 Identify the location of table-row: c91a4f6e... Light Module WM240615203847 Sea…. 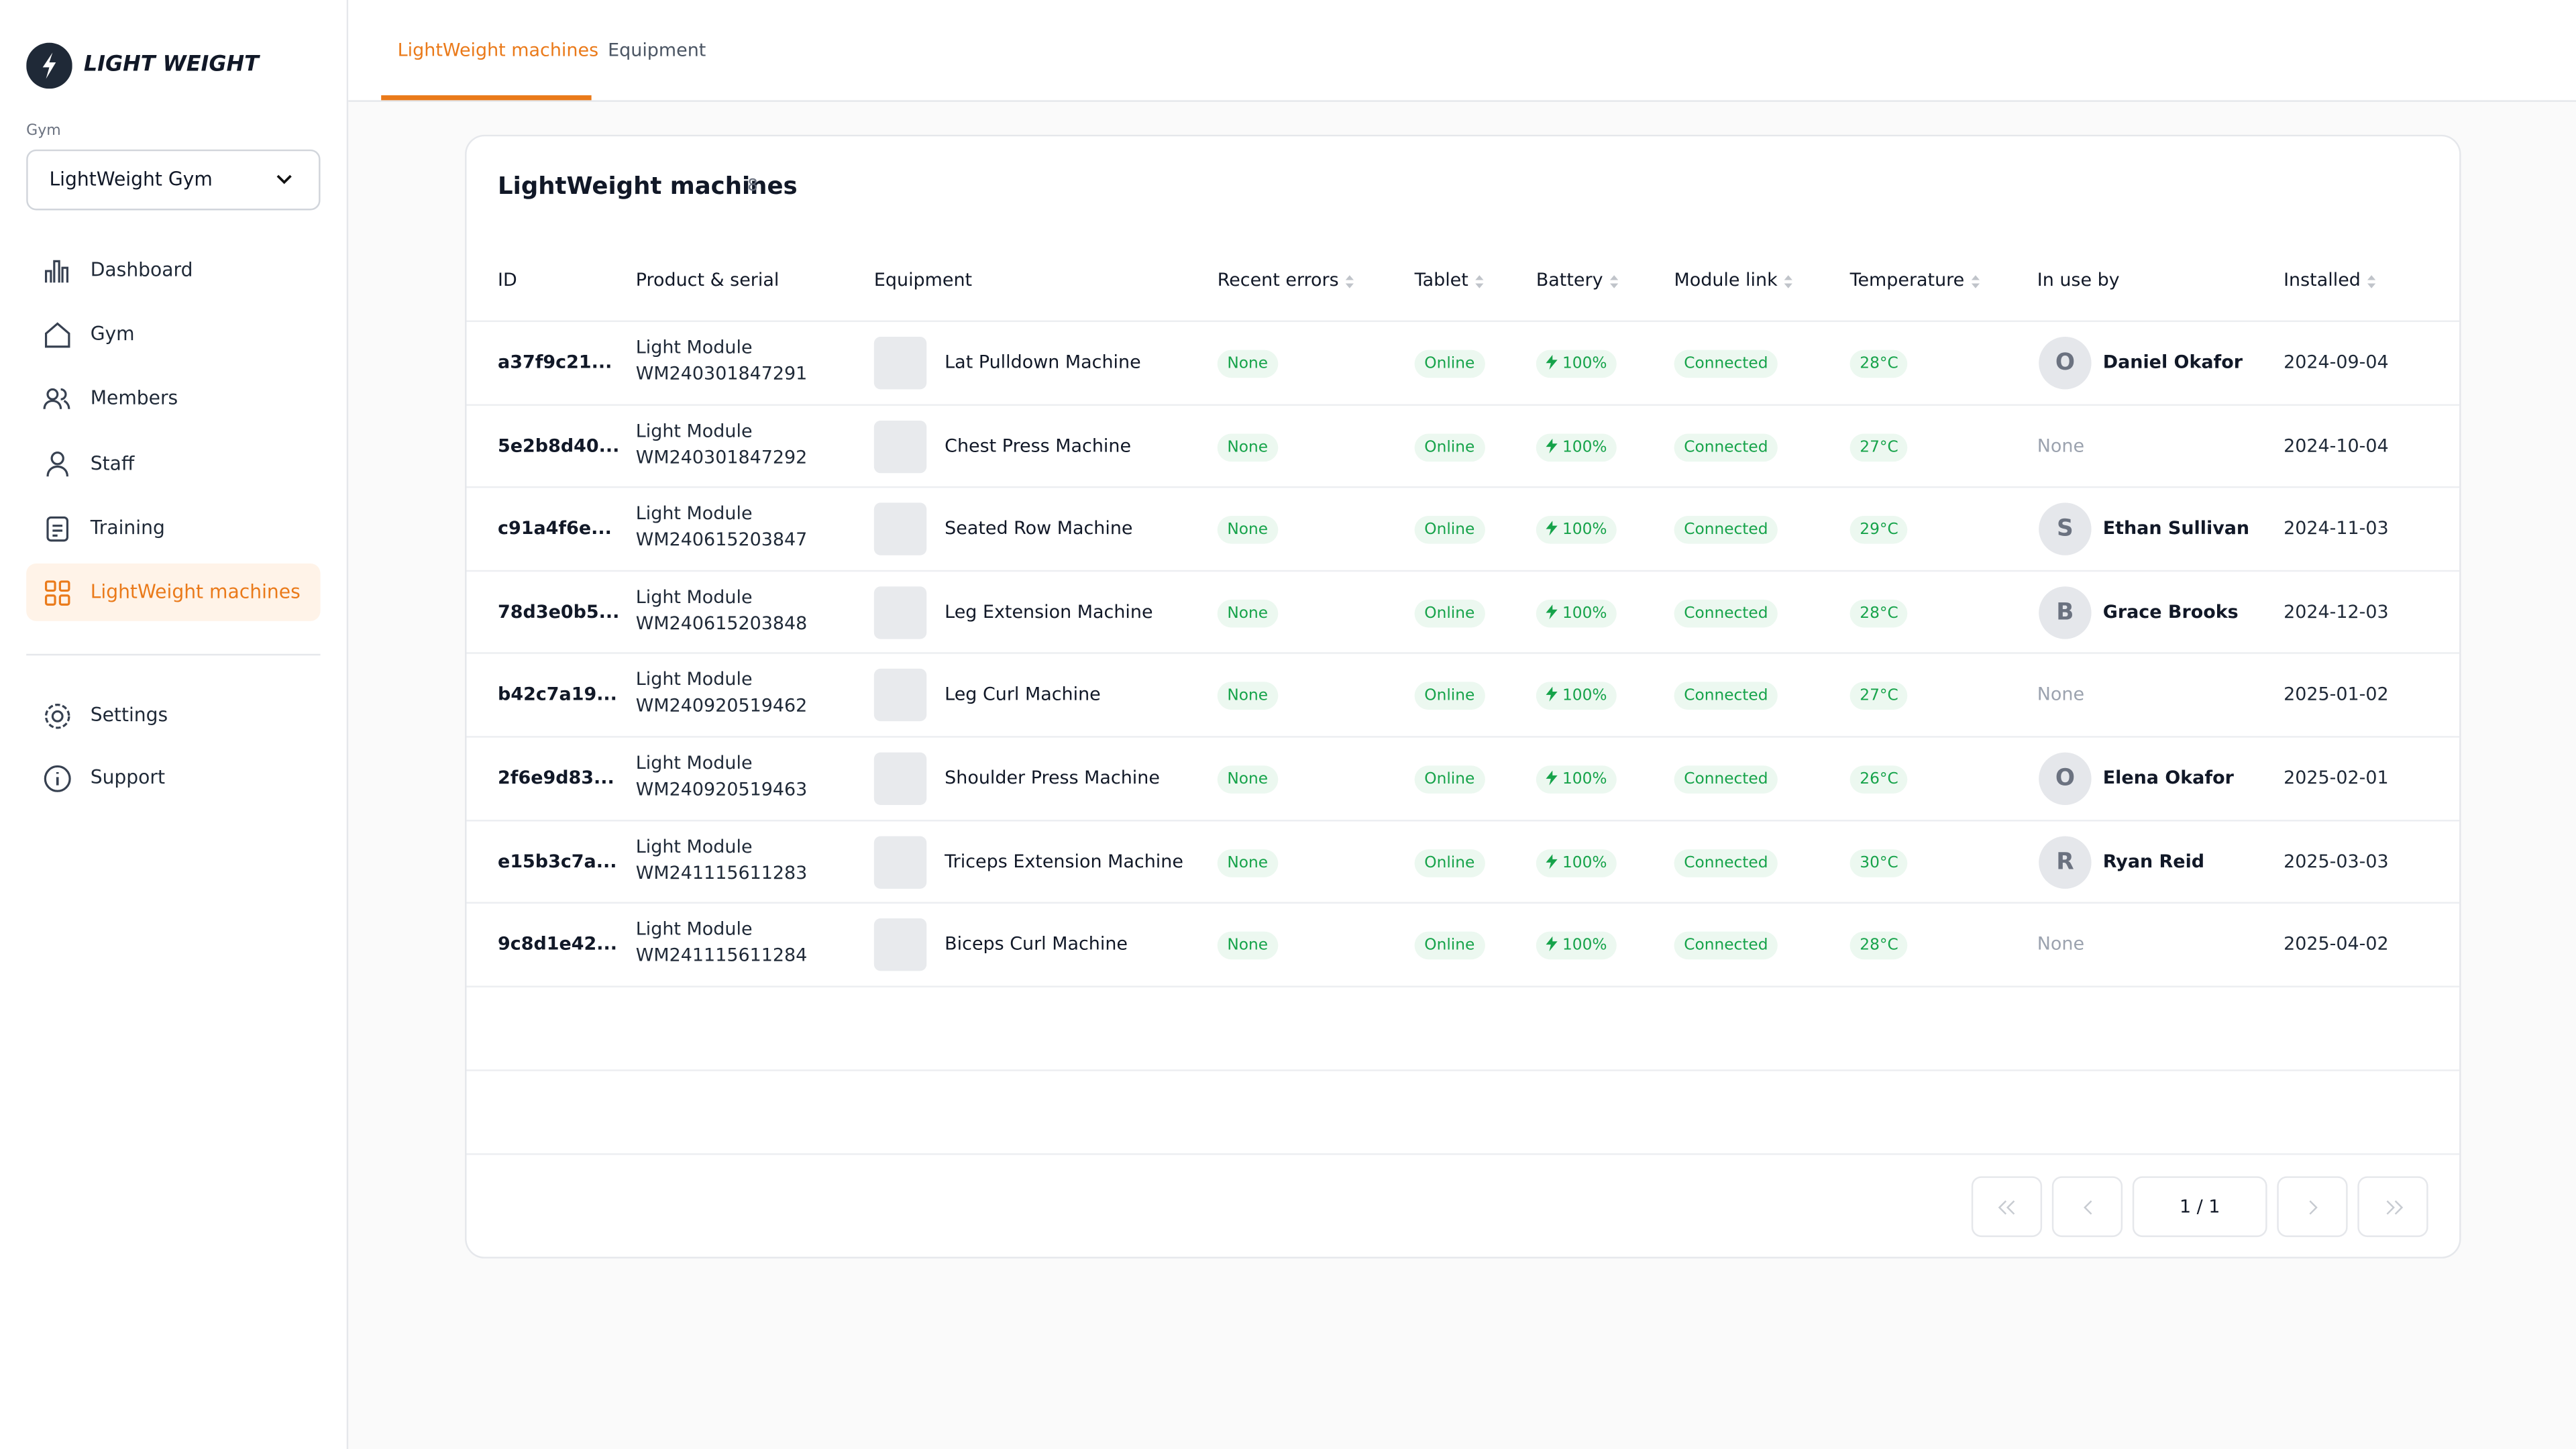
(1463, 528).